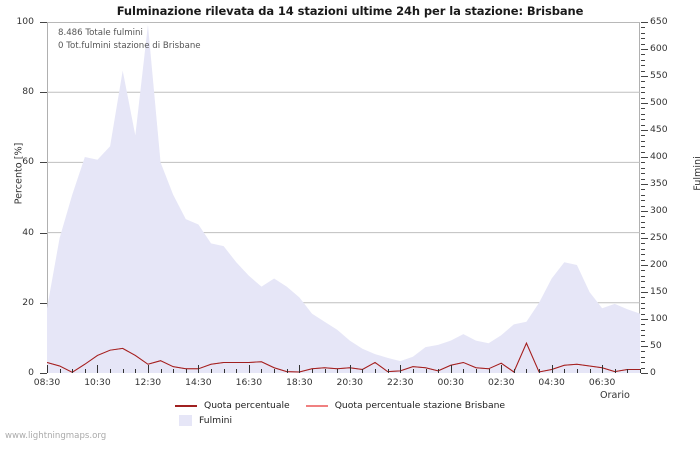 The image size is (700, 450). Describe the element at coordinates (97, 382) in the screenshot. I see `x-axis-tick-label: 10:30` at that location.